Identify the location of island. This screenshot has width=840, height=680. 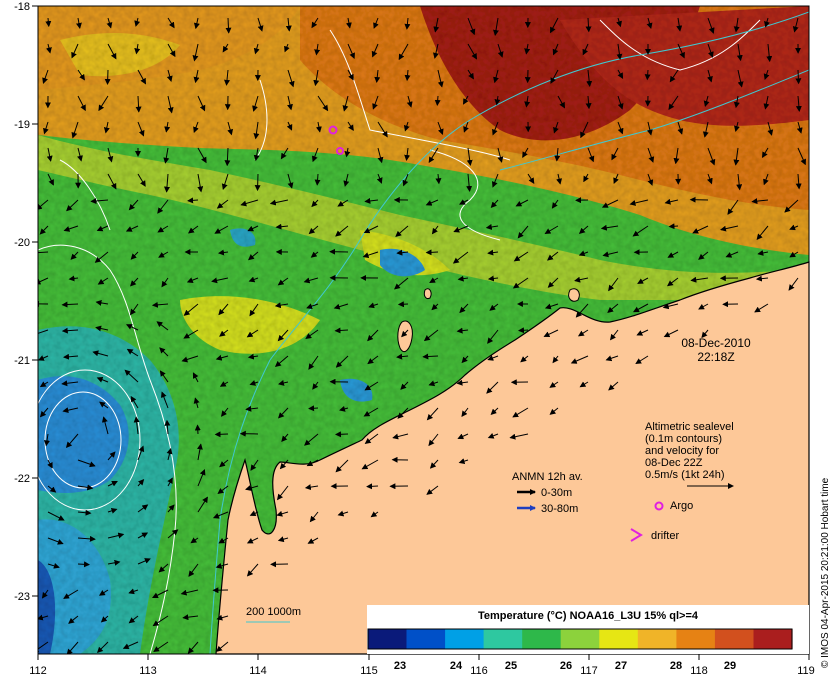
(574, 295).